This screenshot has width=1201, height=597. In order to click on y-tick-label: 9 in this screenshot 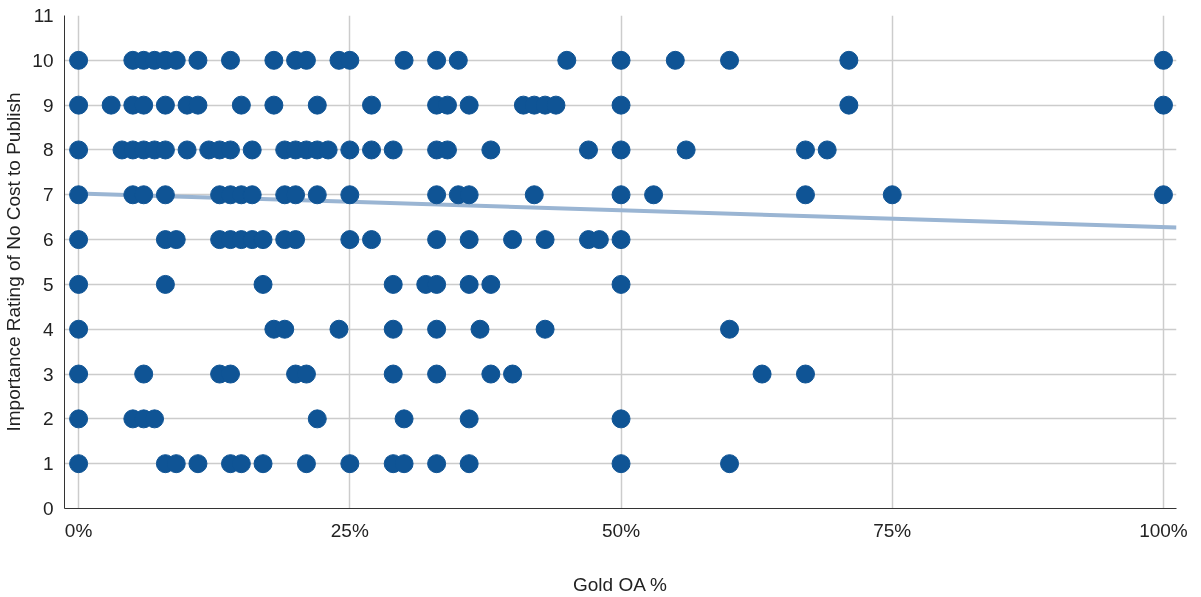, I will do `click(48, 105)`.